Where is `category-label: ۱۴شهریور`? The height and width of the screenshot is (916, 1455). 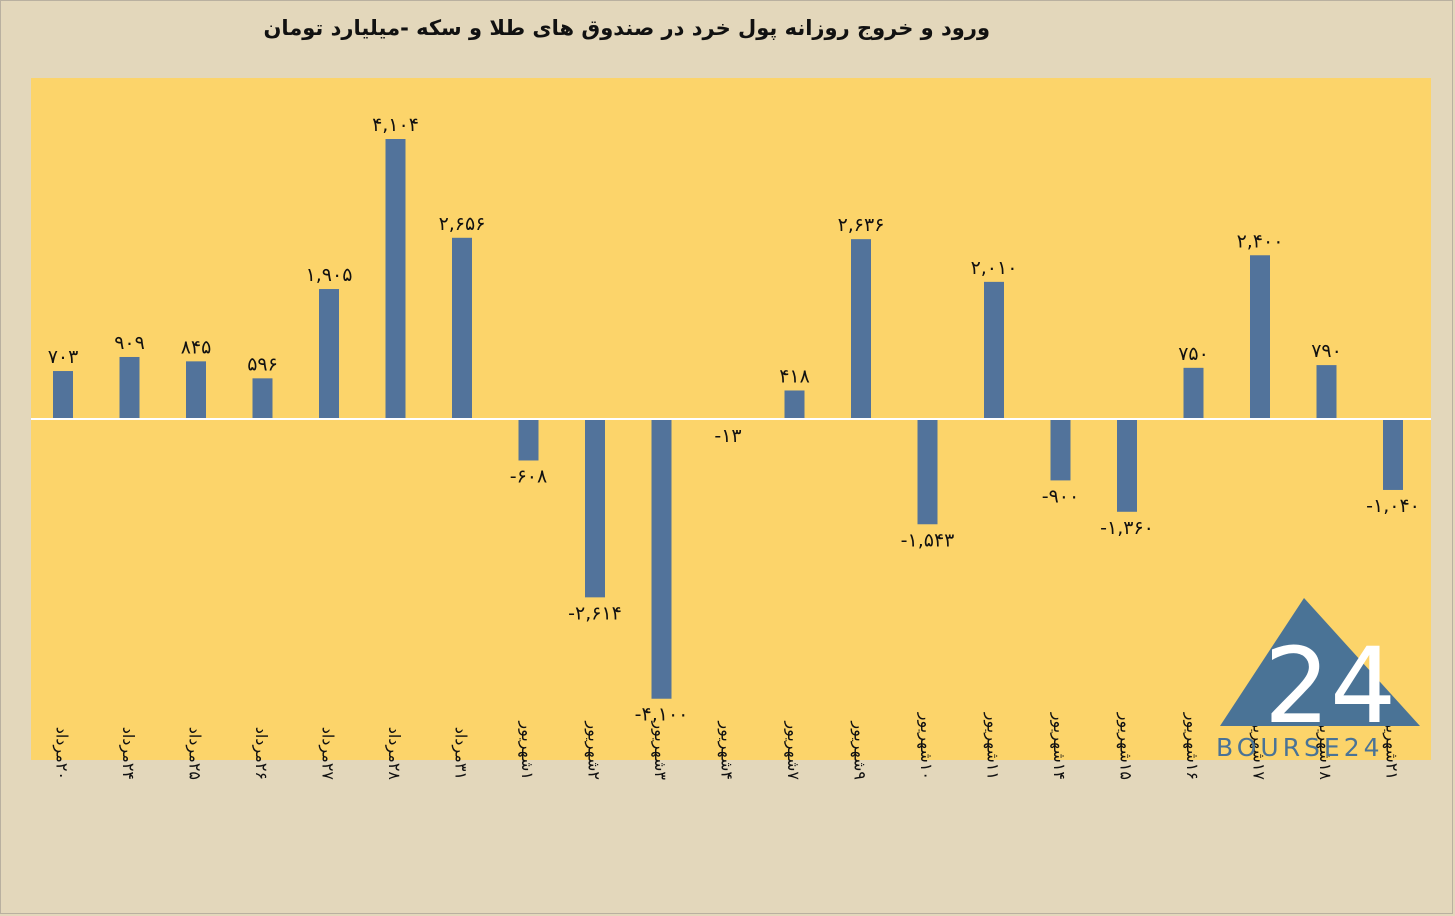
category-label: ۱۴شهریور is located at coordinates (1059, 746).